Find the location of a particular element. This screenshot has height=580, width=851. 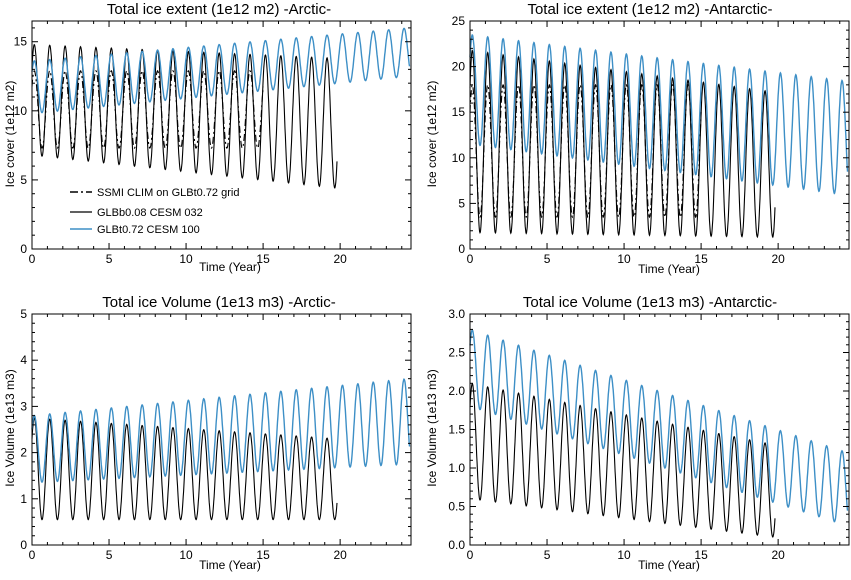

panel-title: Total ice Volume (1e13 m3) -Arctic- is located at coordinates (218, 302).